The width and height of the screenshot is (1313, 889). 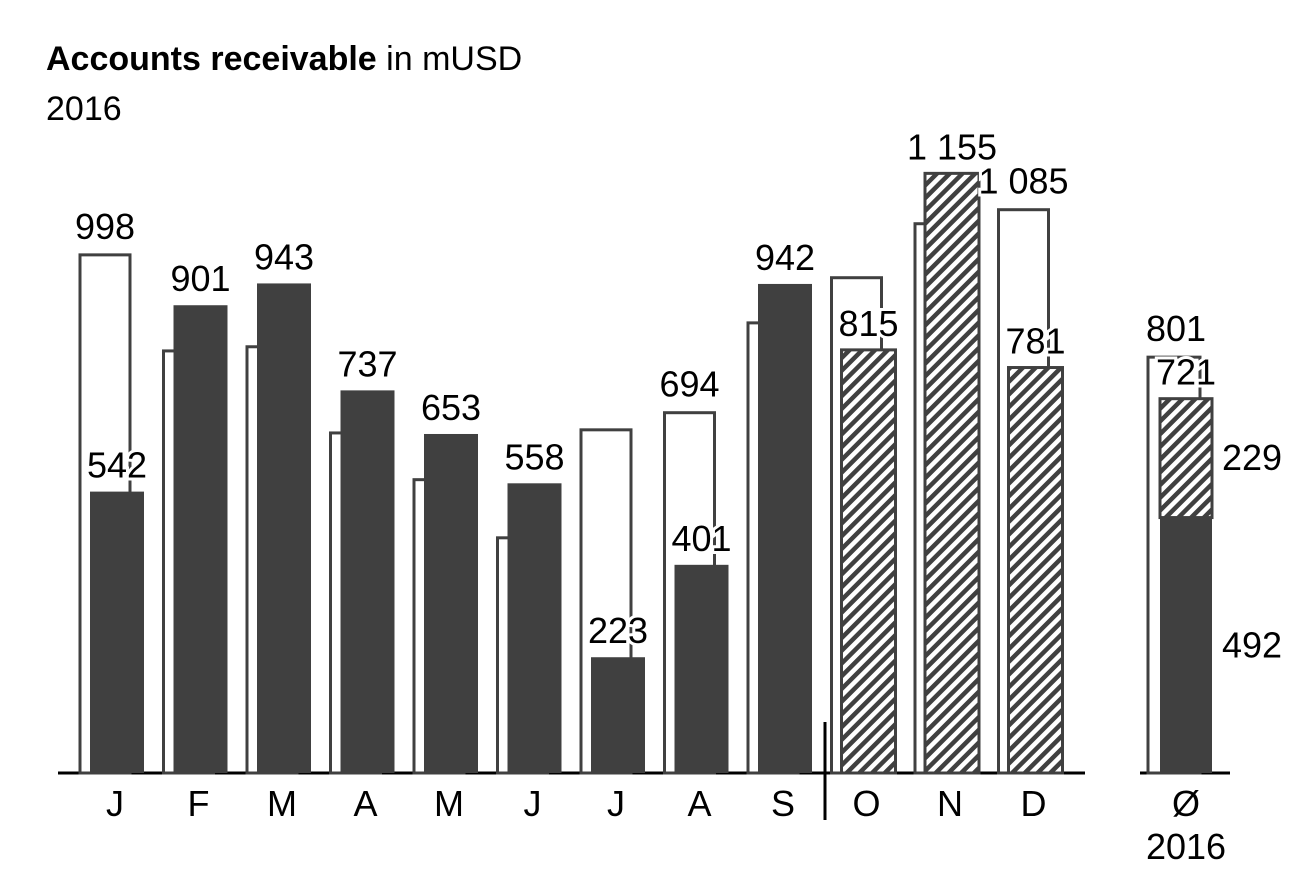 What do you see at coordinates (211, 59) in the screenshot?
I see `title: Accounts receivable` at bounding box center [211, 59].